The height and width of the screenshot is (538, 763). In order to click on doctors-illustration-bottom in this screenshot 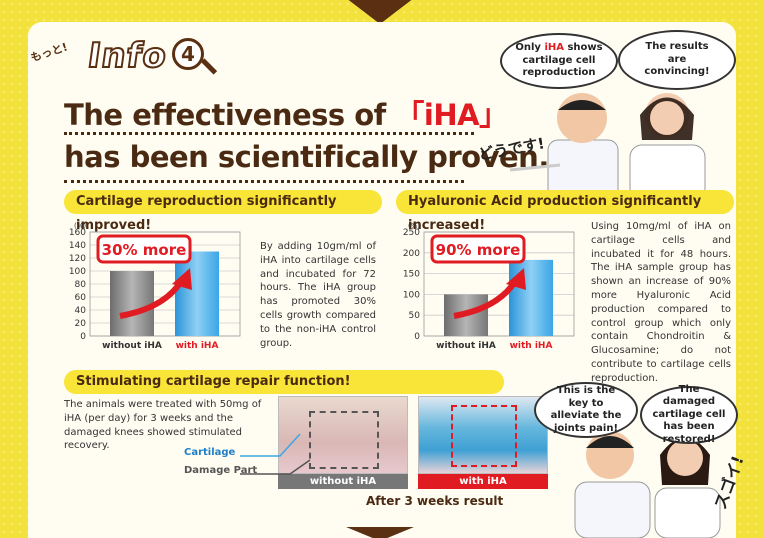, I will do `click(647, 484)`.